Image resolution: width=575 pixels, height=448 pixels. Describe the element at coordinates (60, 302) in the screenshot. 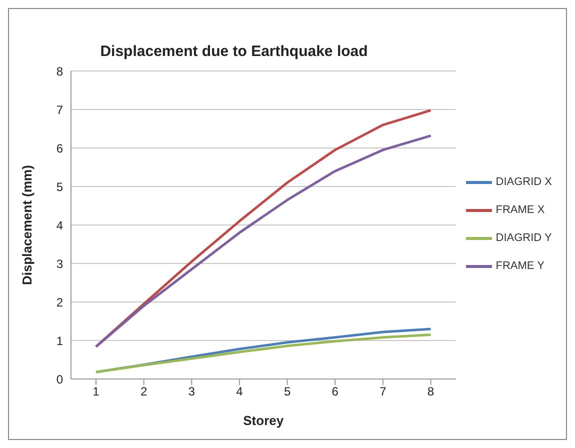

I see `y-tick-label: 2` at that location.